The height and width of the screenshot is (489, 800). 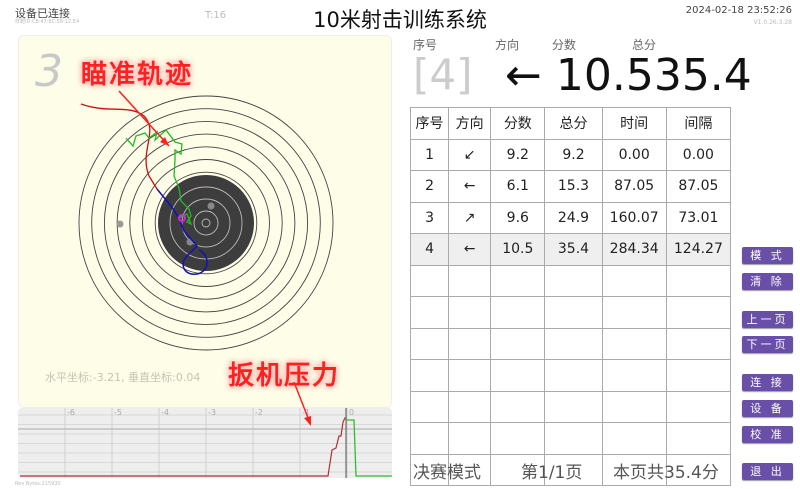 I want to click on shot-point, so click(x=182, y=218).